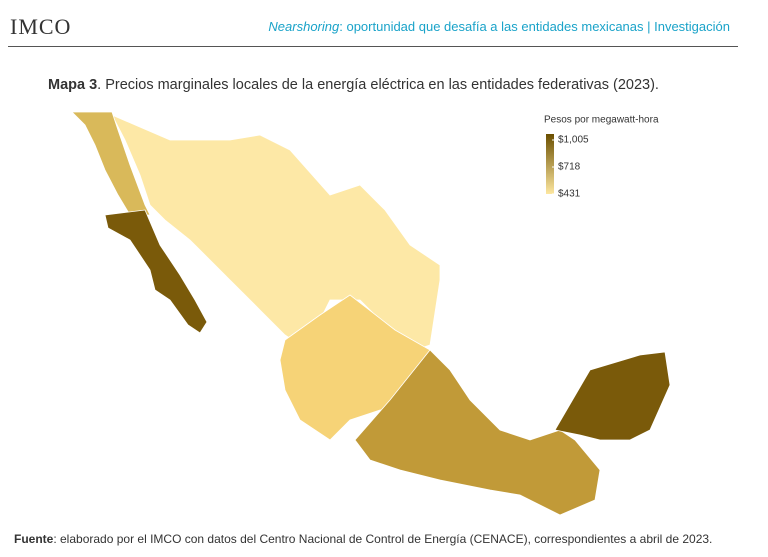  What do you see at coordinates (73, 85) in the screenshot?
I see `map-title-label: Mapa 3` at bounding box center [73, 85].